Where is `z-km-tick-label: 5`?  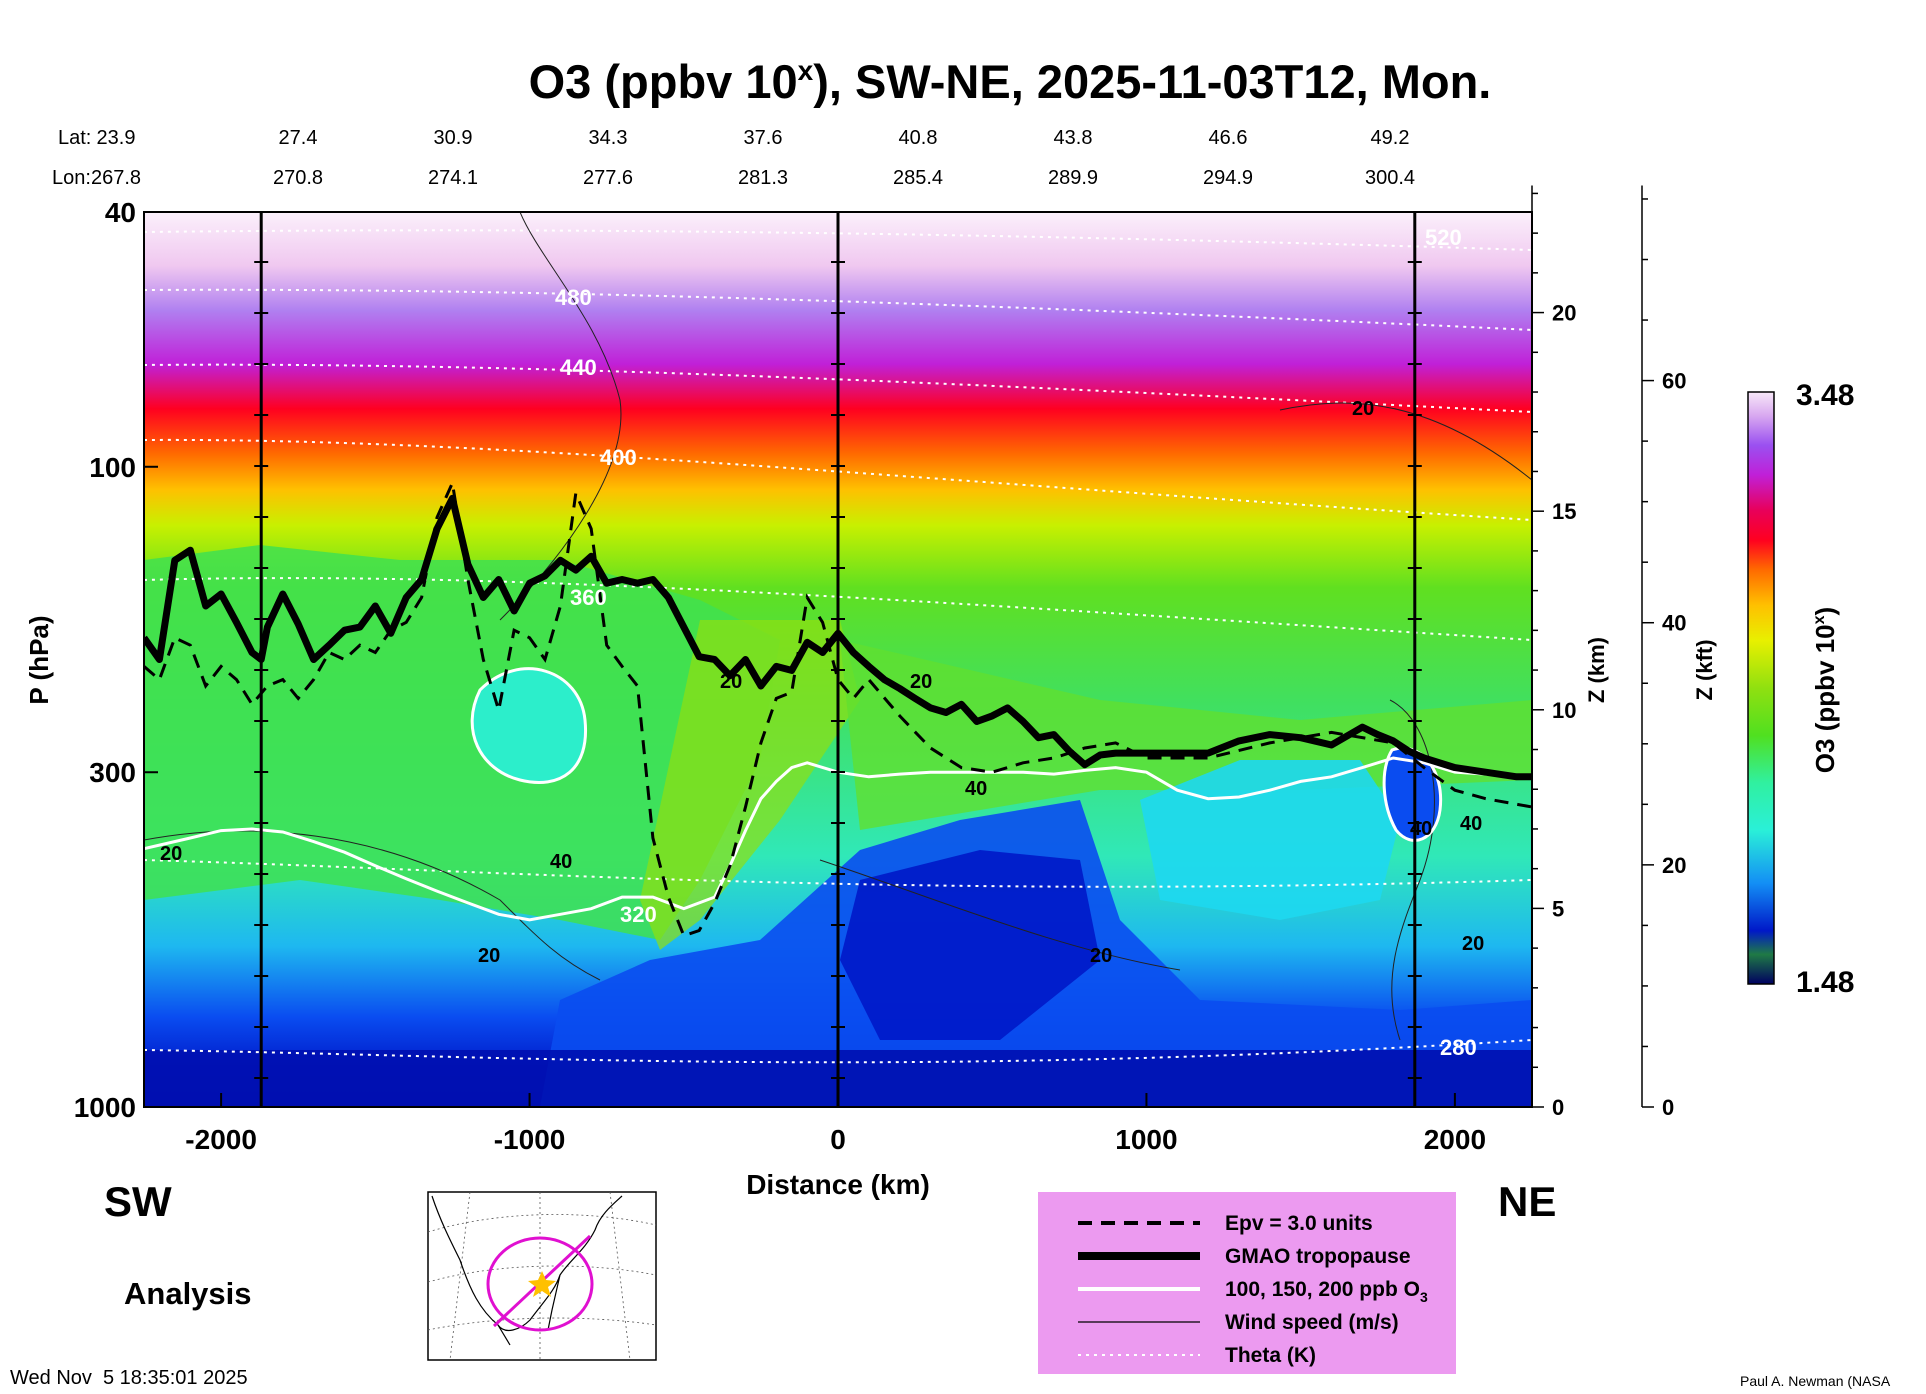 z-km-tick-label: 5 is located at coordinates (1558, 908).